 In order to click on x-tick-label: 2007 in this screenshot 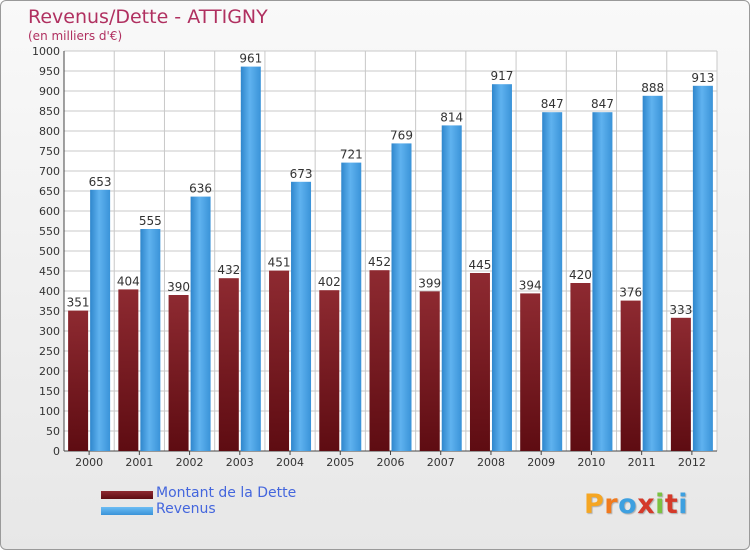, I will do `click(441, 462)`.